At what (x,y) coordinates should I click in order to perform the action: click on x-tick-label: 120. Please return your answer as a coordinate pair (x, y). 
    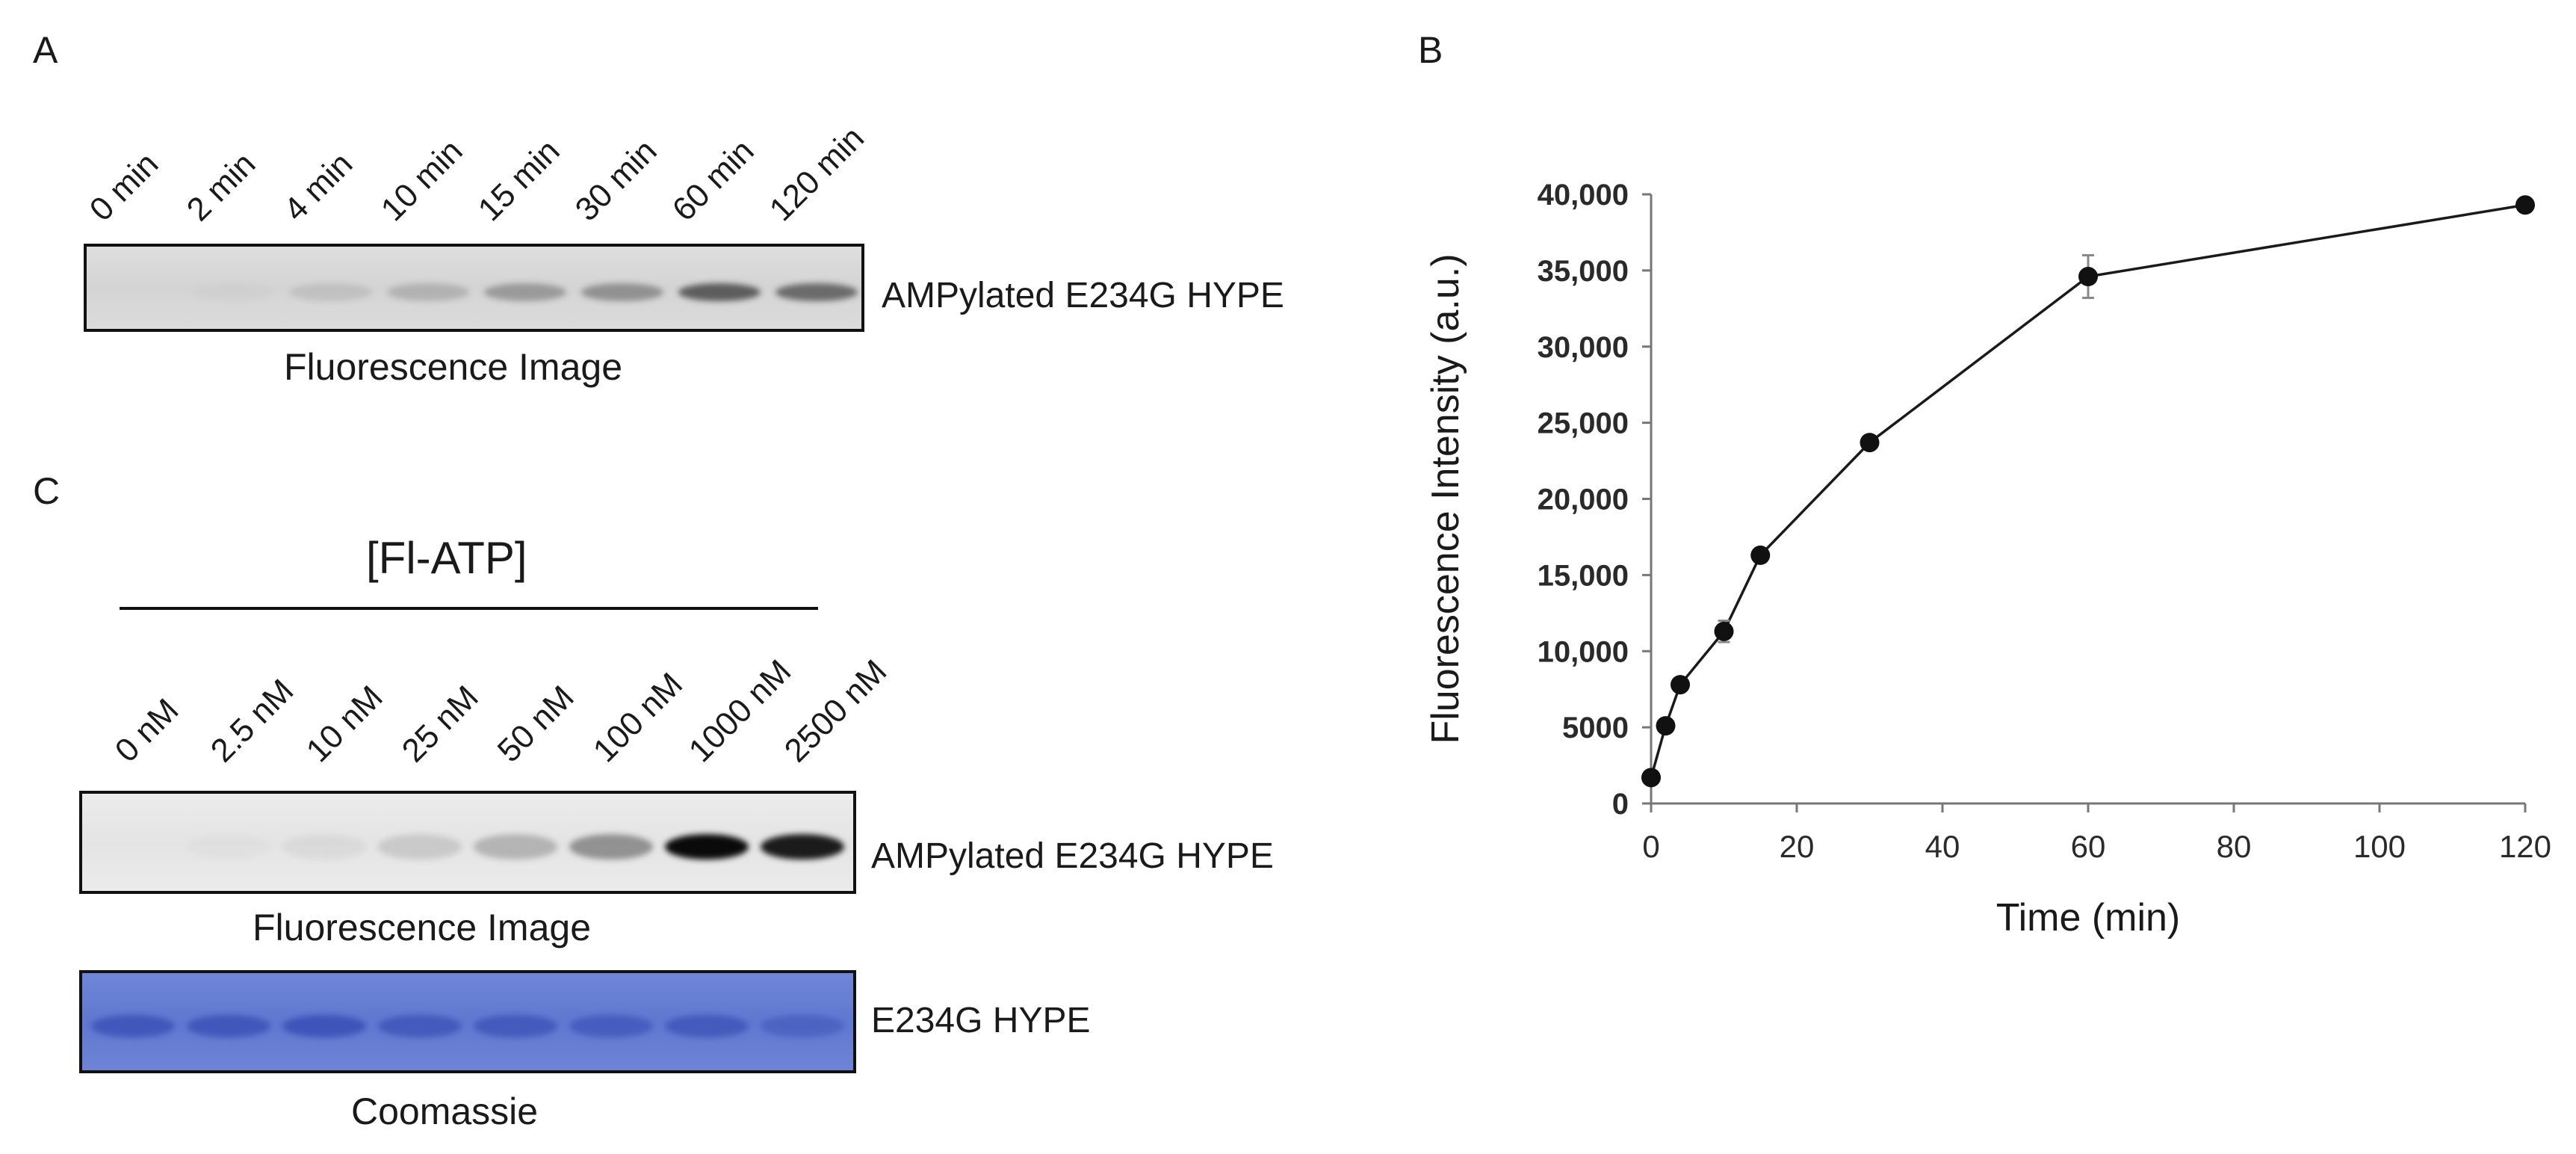
    Looking at the image, I should click on (2525, 846).